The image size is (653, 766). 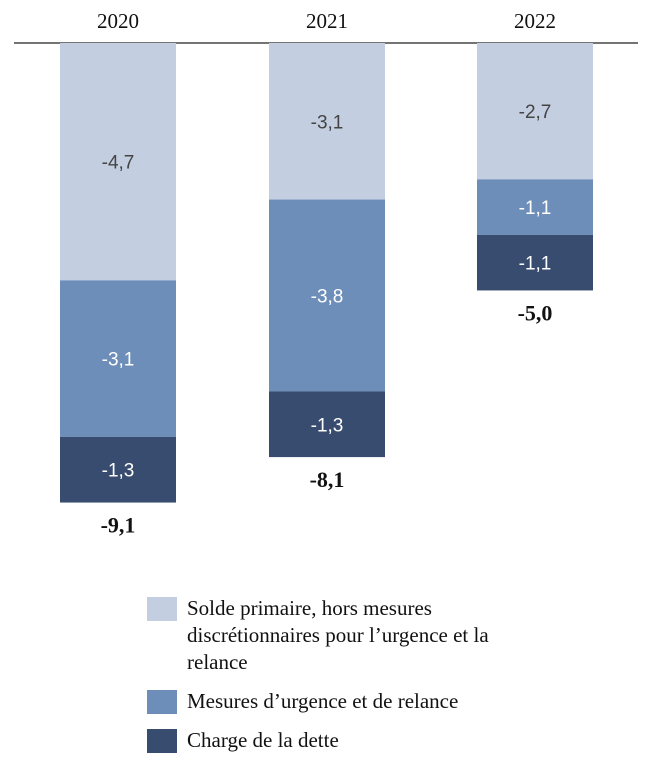 I want to click on bar-segment-solde-primaire-2021, so click(x=327, y=121).